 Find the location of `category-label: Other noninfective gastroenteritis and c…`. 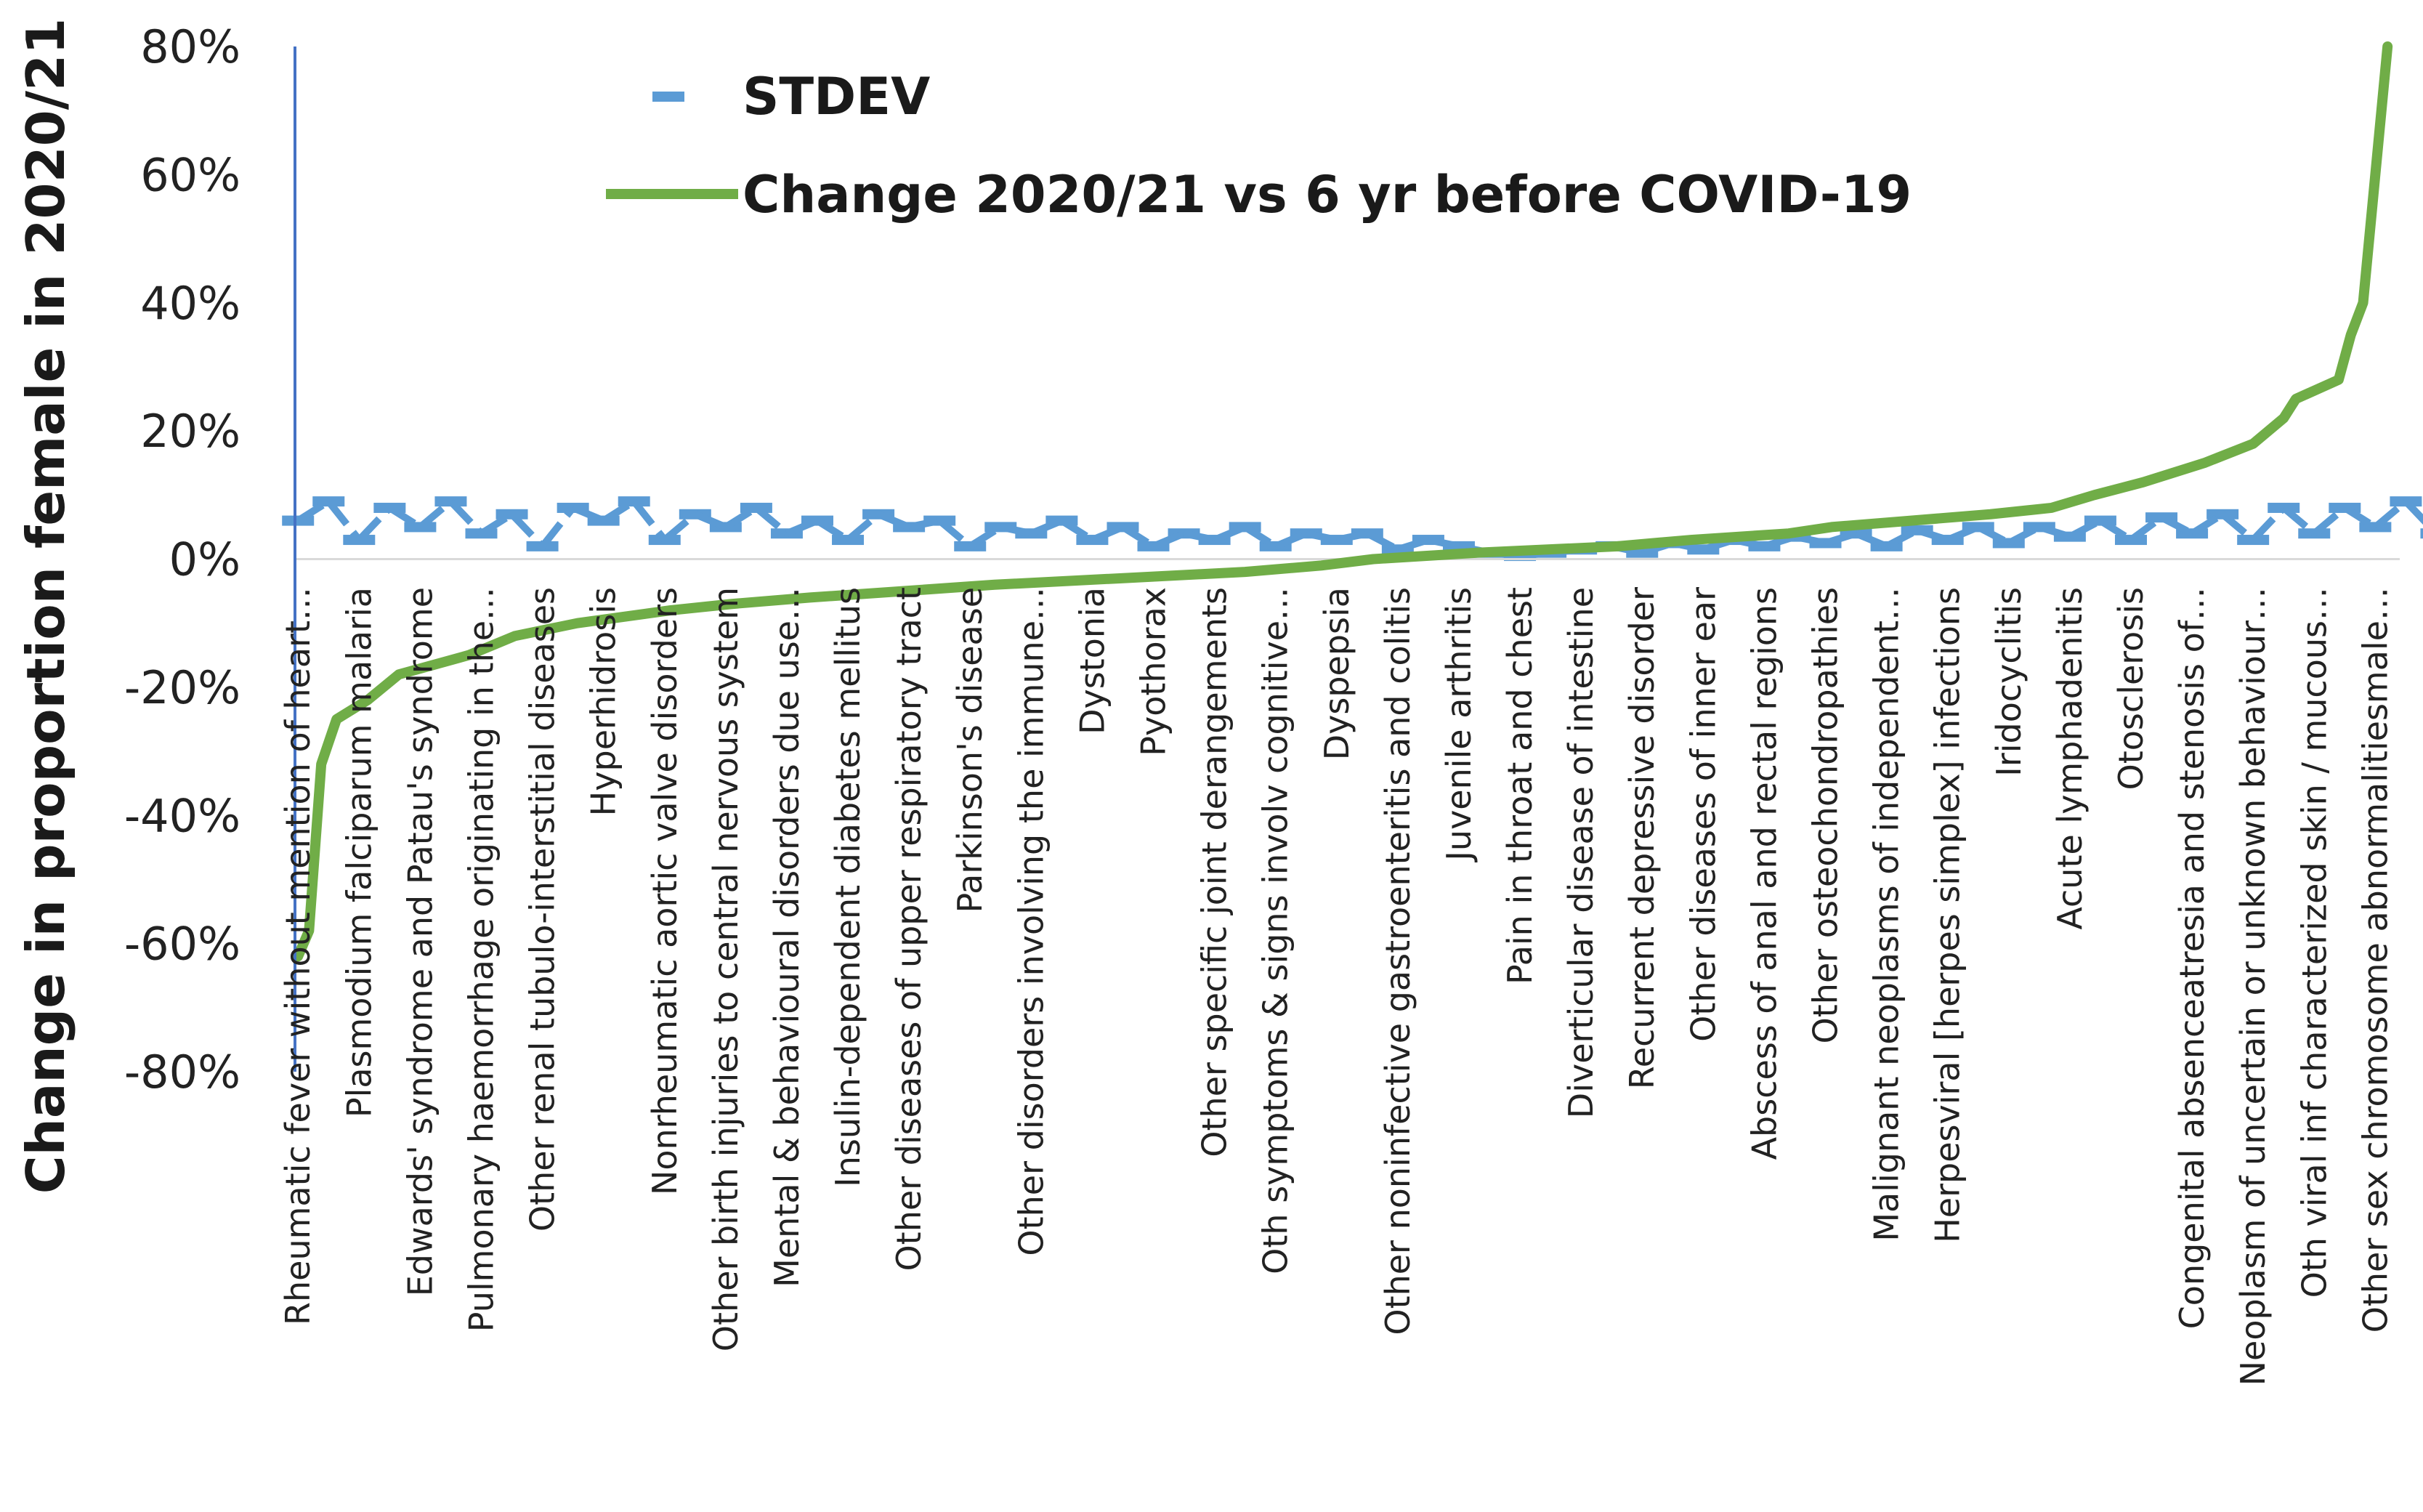

category-label: Other noninfective gastroenteritis and c… is located at coordinates (1397, 961).